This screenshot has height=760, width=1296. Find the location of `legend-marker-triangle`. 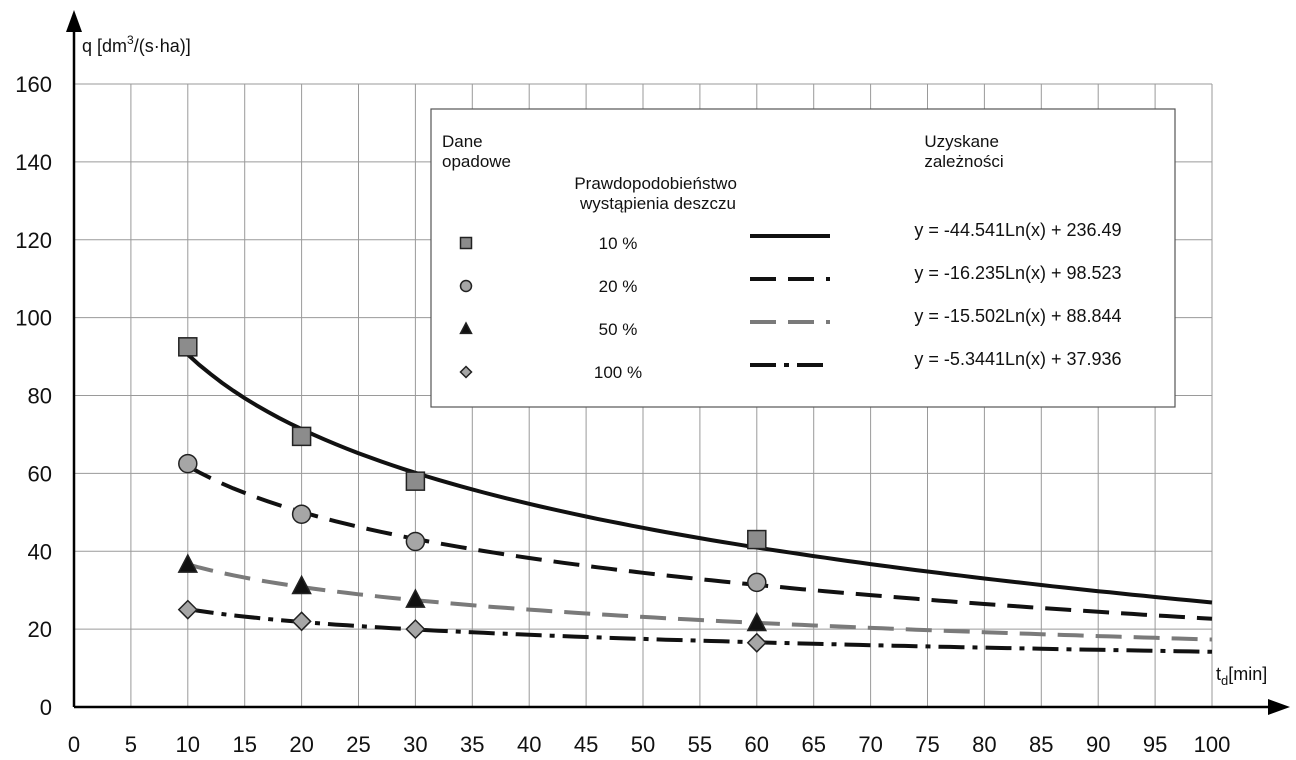

legend-marker-triangle is located at coordinates (466, 328).